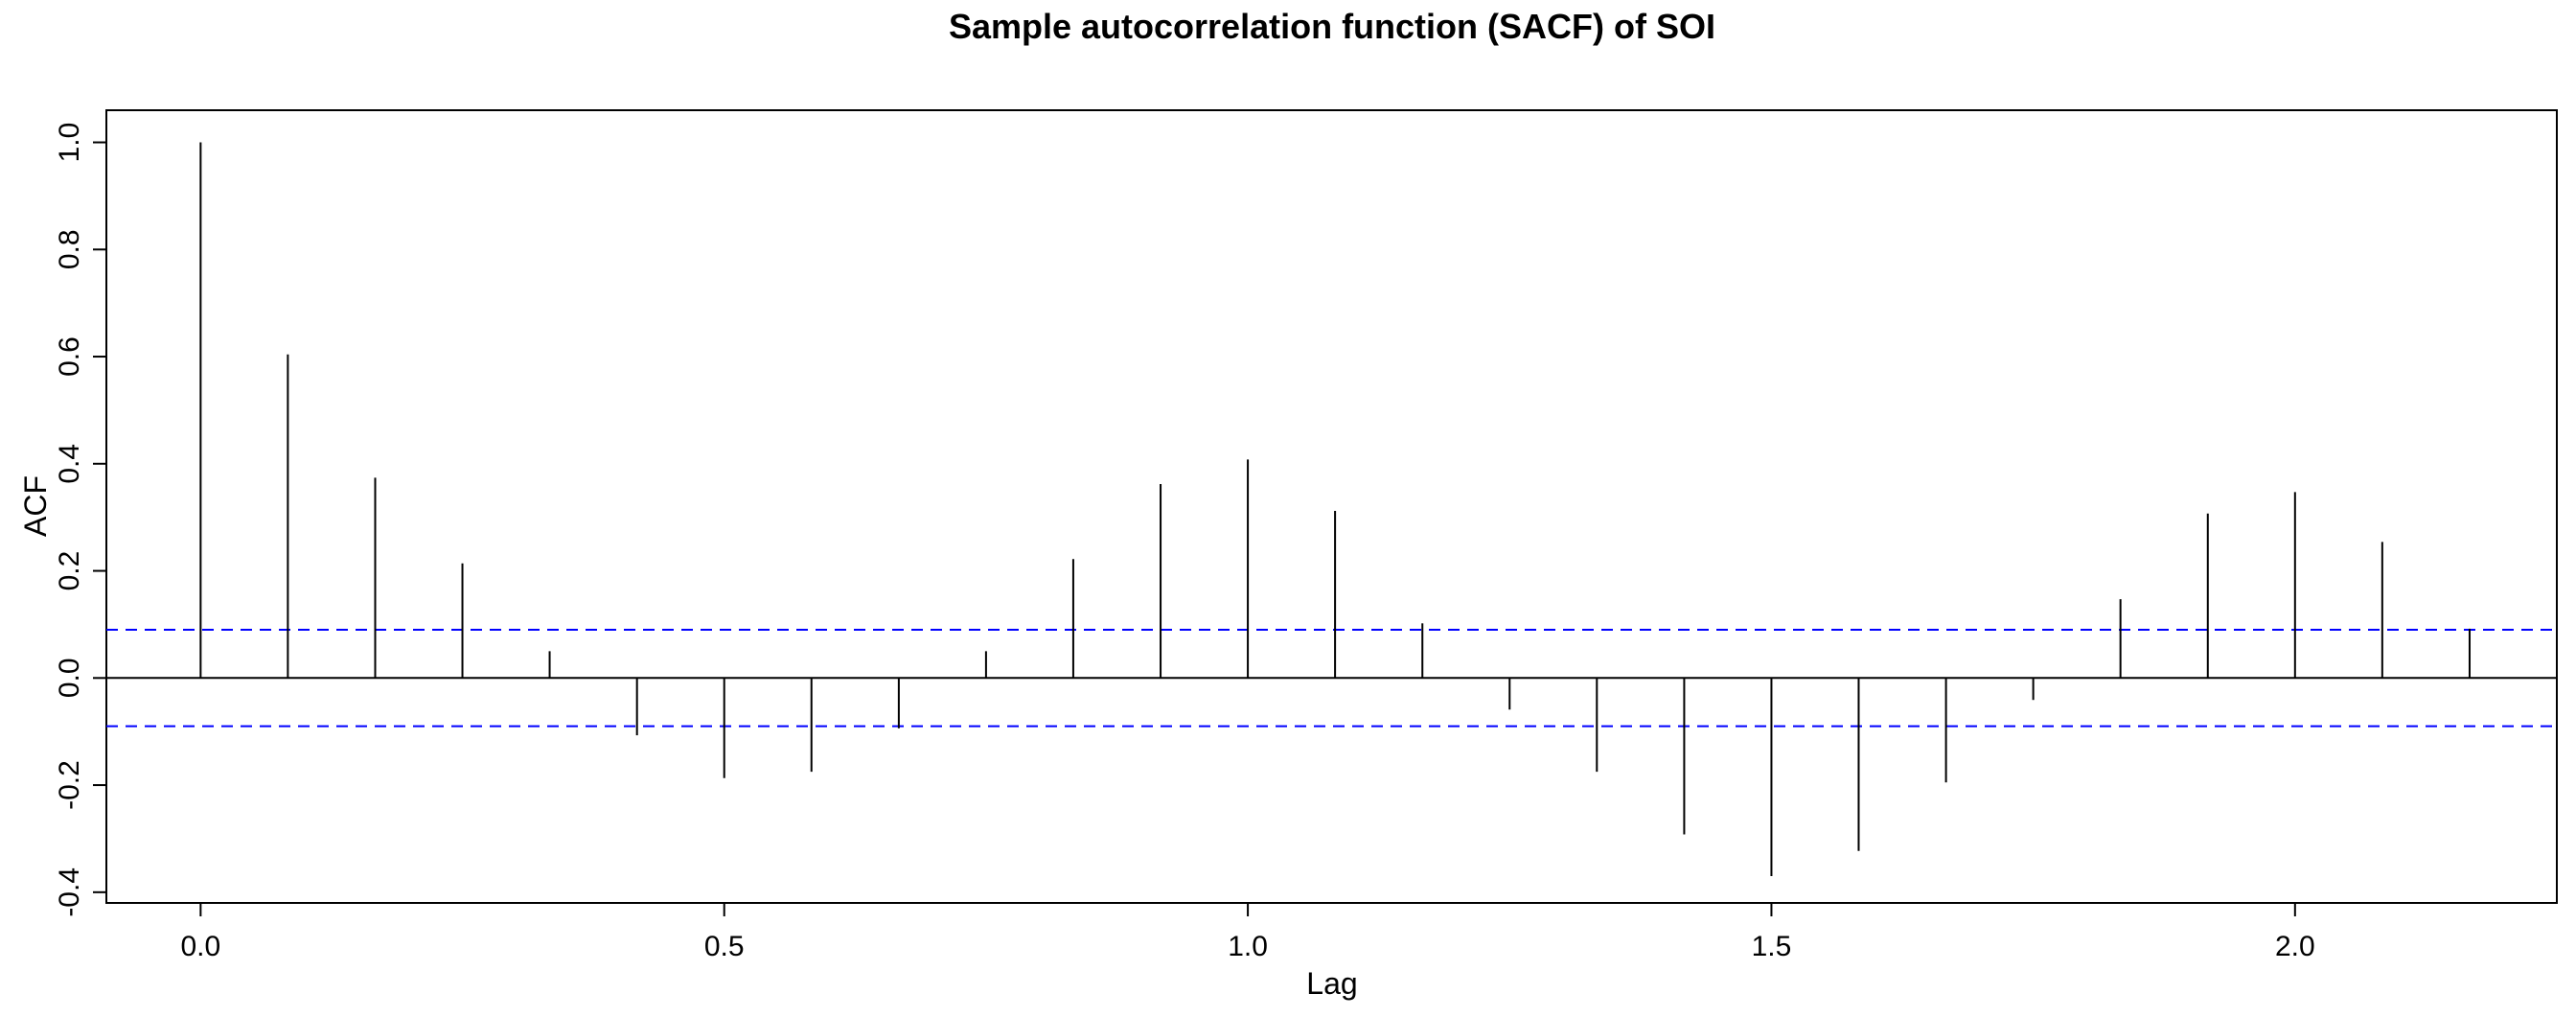  What do you see at coordinates (69, 464) in the screenshot?
I see `y-tick-label: 0.4` at bounding box center [69, 464].